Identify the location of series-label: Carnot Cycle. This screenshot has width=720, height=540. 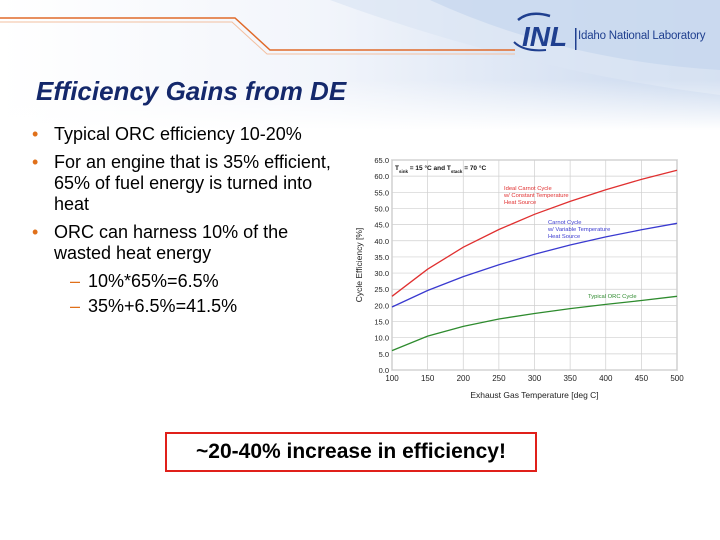
(565, 223).